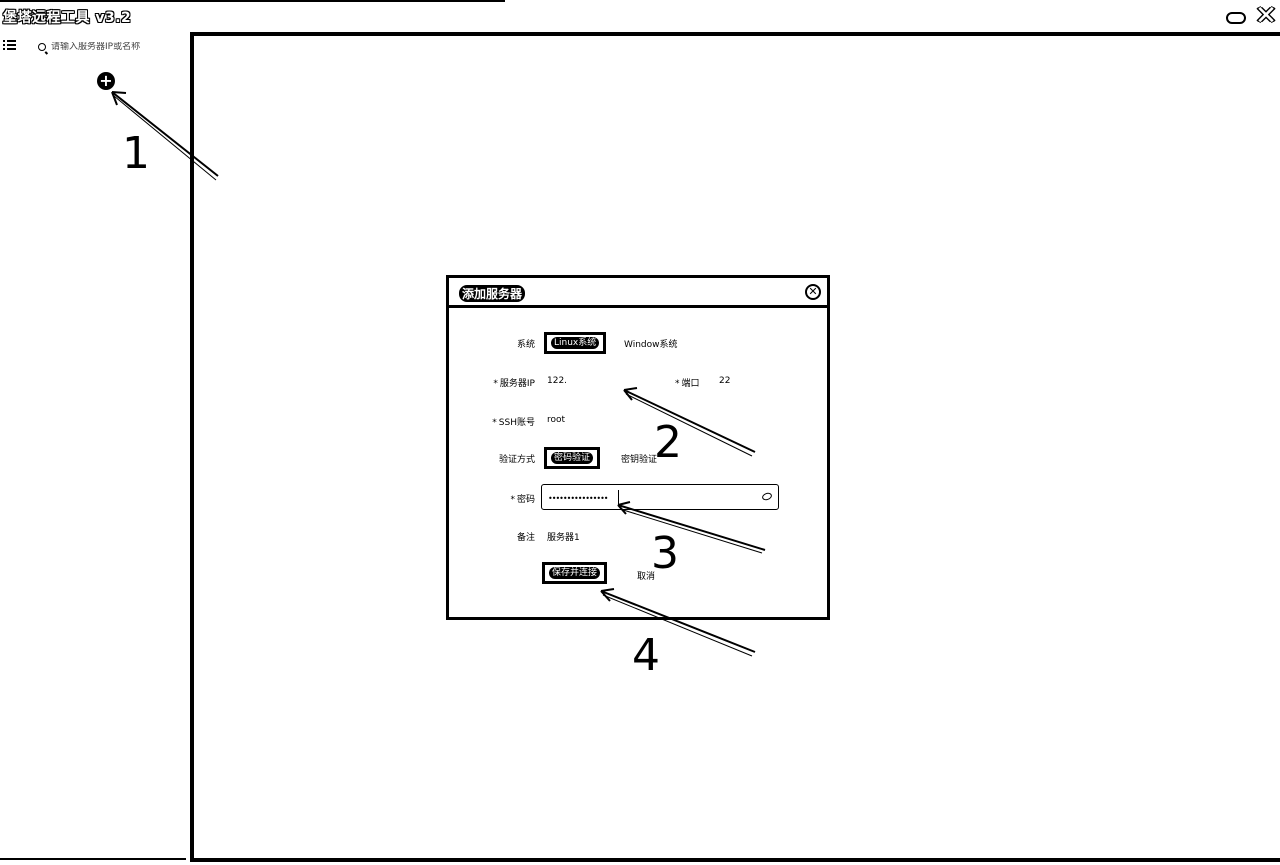  I want to click on text-caret, so click(618, 497).